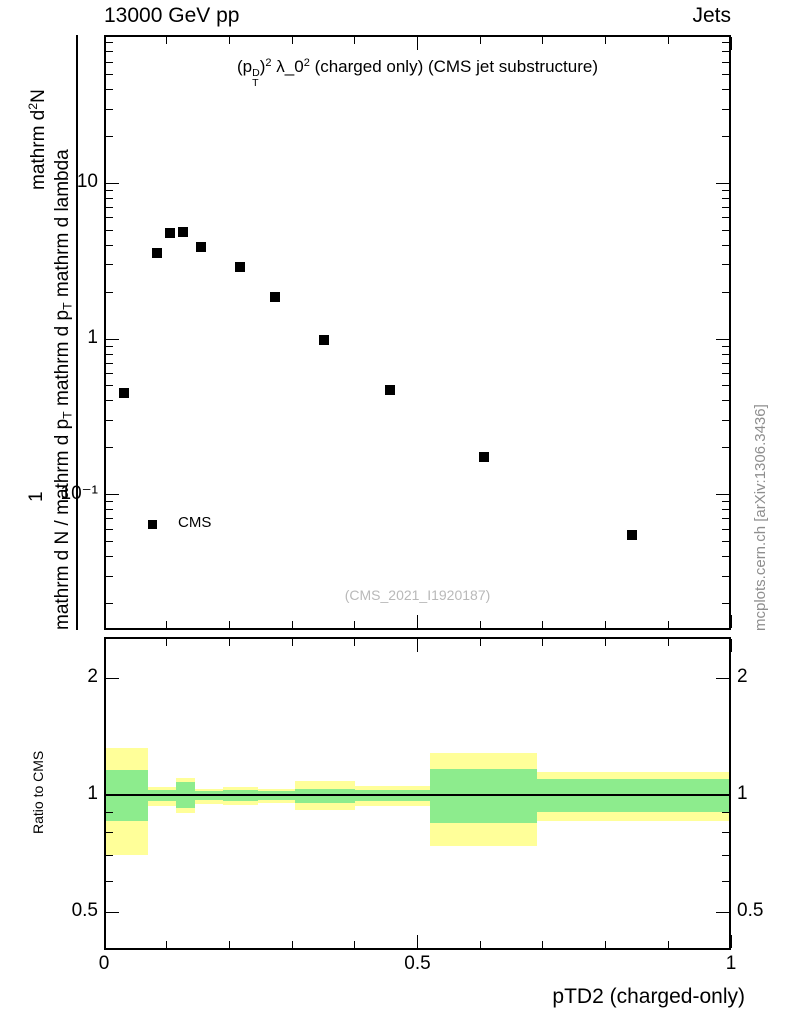 This screenshot has width=786, height=1024. What do you see at coordinates (33, 106) in the screenshot?
I see `text-segment: 2` at bounding box center [33, 106].